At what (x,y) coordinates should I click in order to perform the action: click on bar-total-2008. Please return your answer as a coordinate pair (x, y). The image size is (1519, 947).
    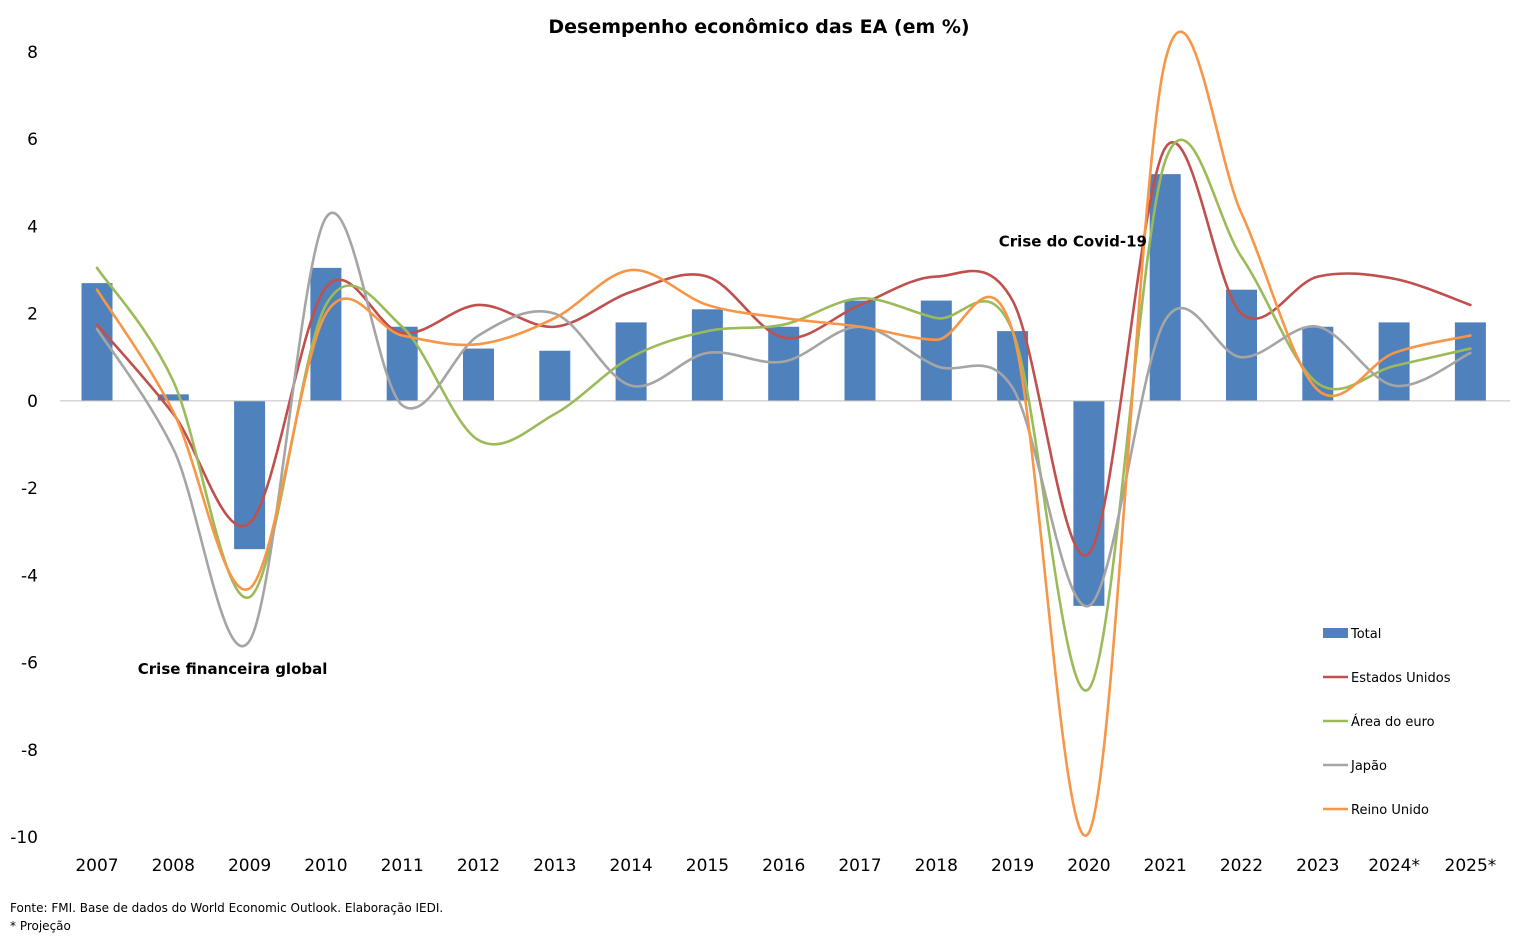
    Looking at the image, I should click on (173, 397).